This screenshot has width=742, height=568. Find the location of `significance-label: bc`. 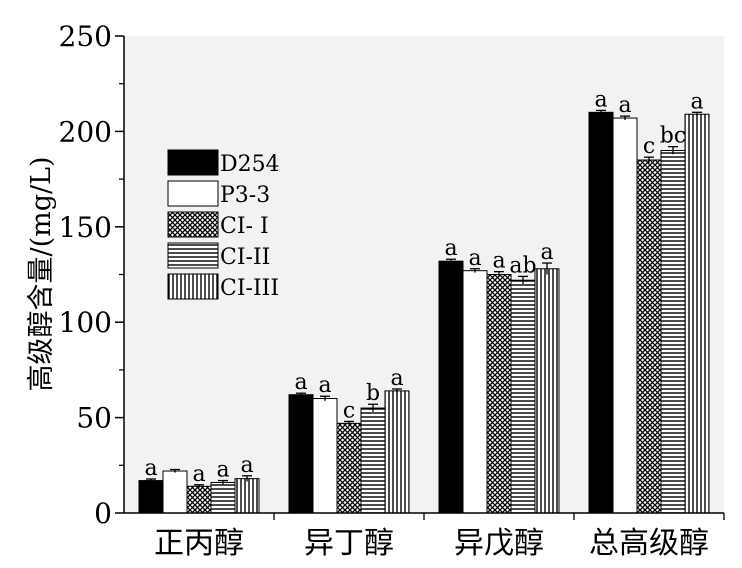

significance-label: bc is located at coordinates (673, 136).